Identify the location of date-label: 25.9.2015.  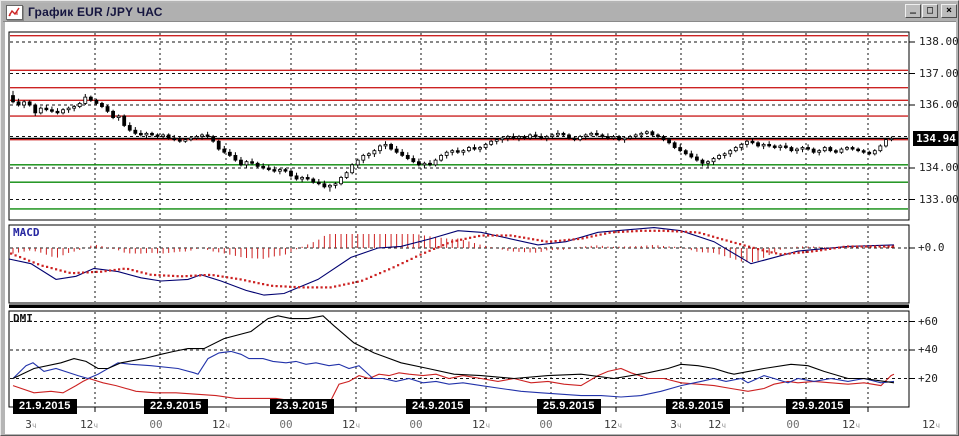
(569, 406).